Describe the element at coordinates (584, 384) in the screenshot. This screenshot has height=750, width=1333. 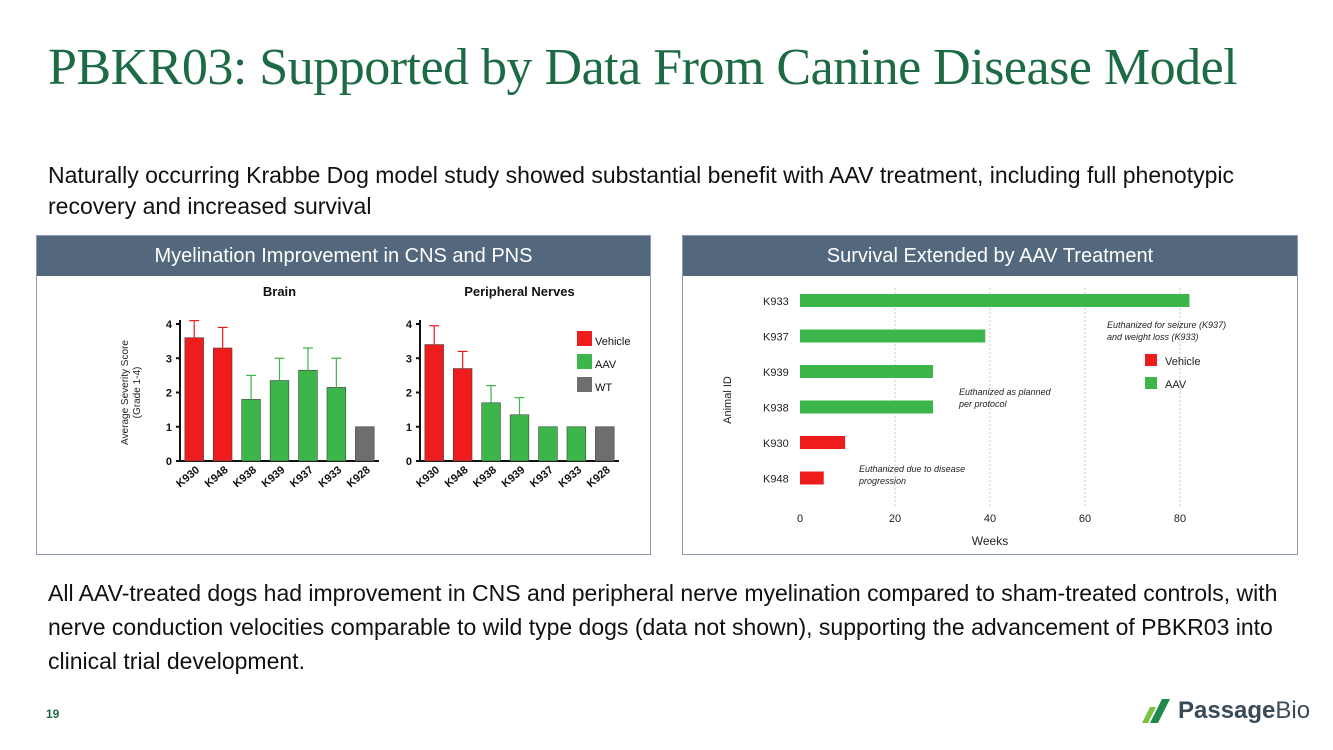
I see `legend-swatch-wt` at that location.